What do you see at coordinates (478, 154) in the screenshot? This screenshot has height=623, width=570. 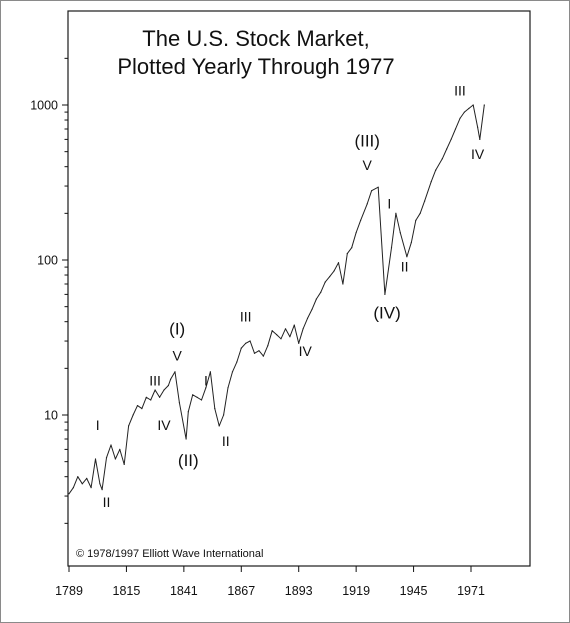 I see `wave-label: IV` at bounding box center [478, 154].